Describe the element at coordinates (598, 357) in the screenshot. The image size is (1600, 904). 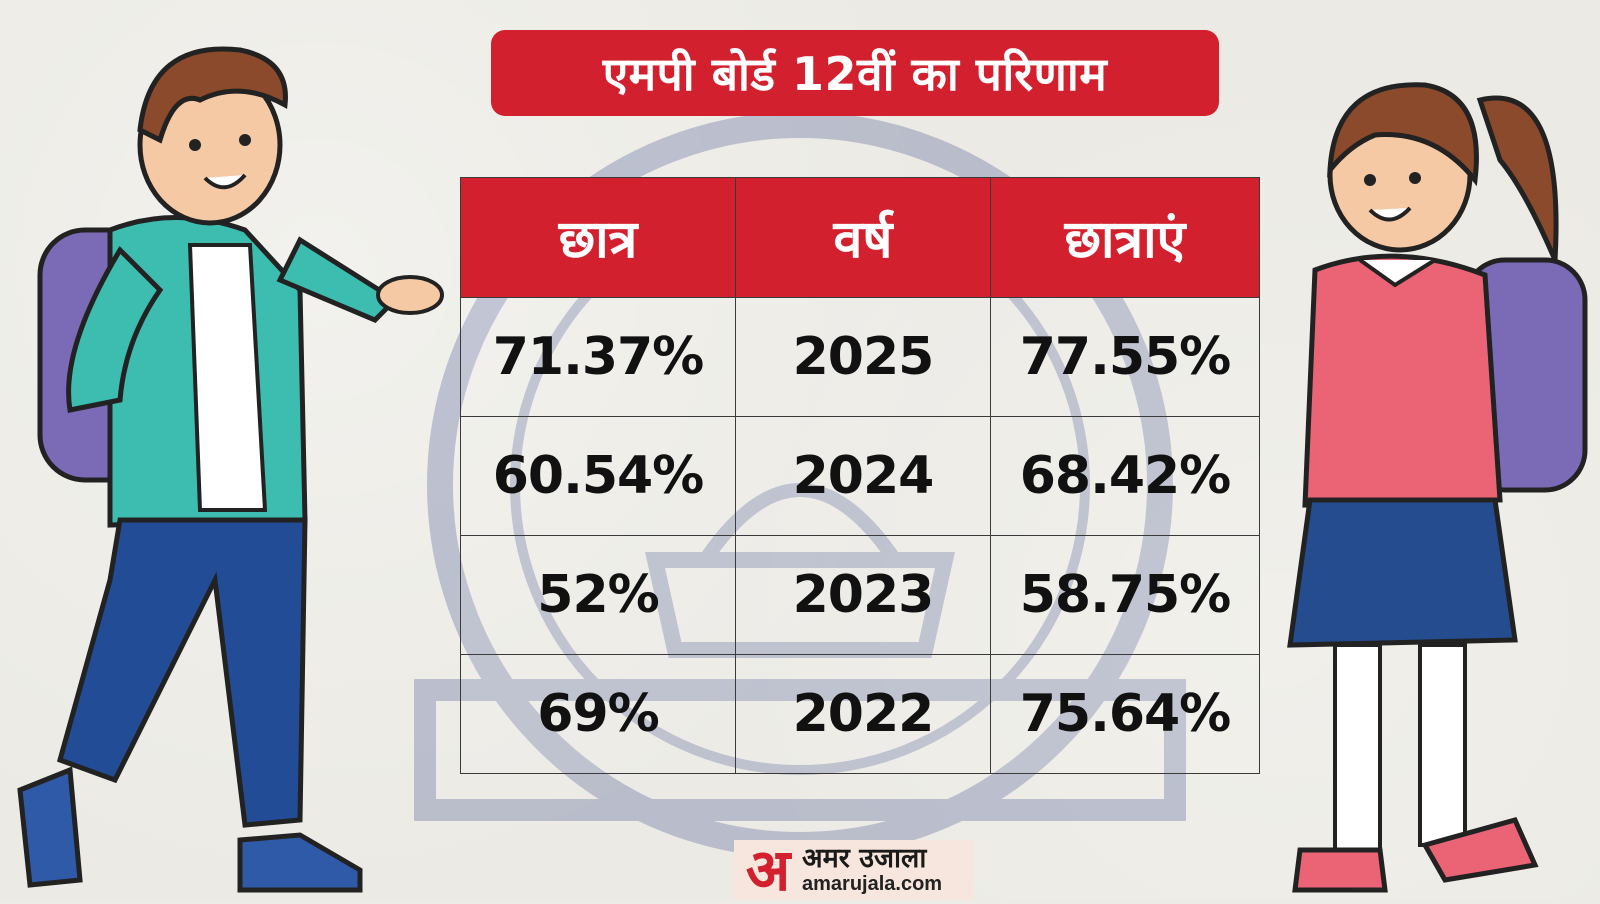
I see `boys-pass-percentage: 71.37%` at that location.